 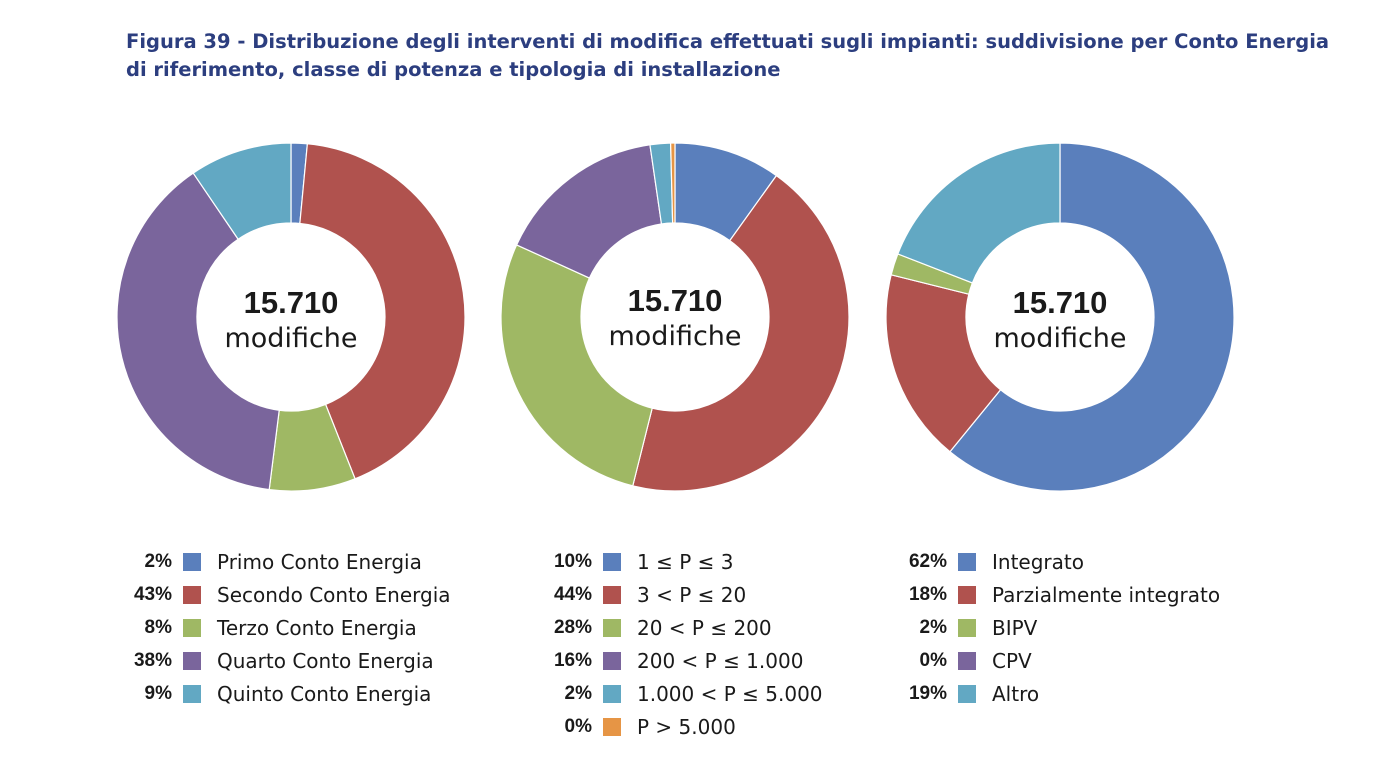 I want to click on donut-chart-classe-potenza: 15.710 modifiche, so click(x=675, y=317).